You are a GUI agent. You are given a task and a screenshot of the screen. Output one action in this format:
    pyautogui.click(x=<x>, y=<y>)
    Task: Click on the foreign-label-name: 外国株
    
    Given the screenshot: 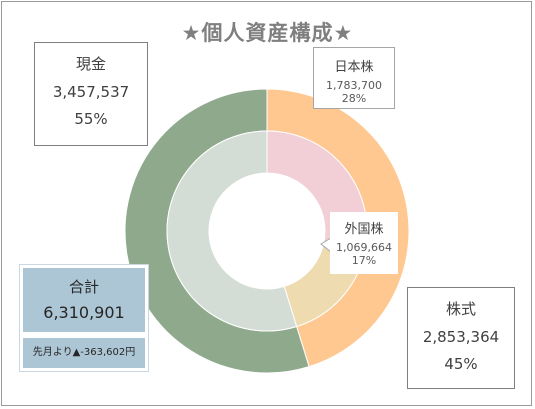 What is the action you would take?
    pyautogui.click(x=364, y=229)
    